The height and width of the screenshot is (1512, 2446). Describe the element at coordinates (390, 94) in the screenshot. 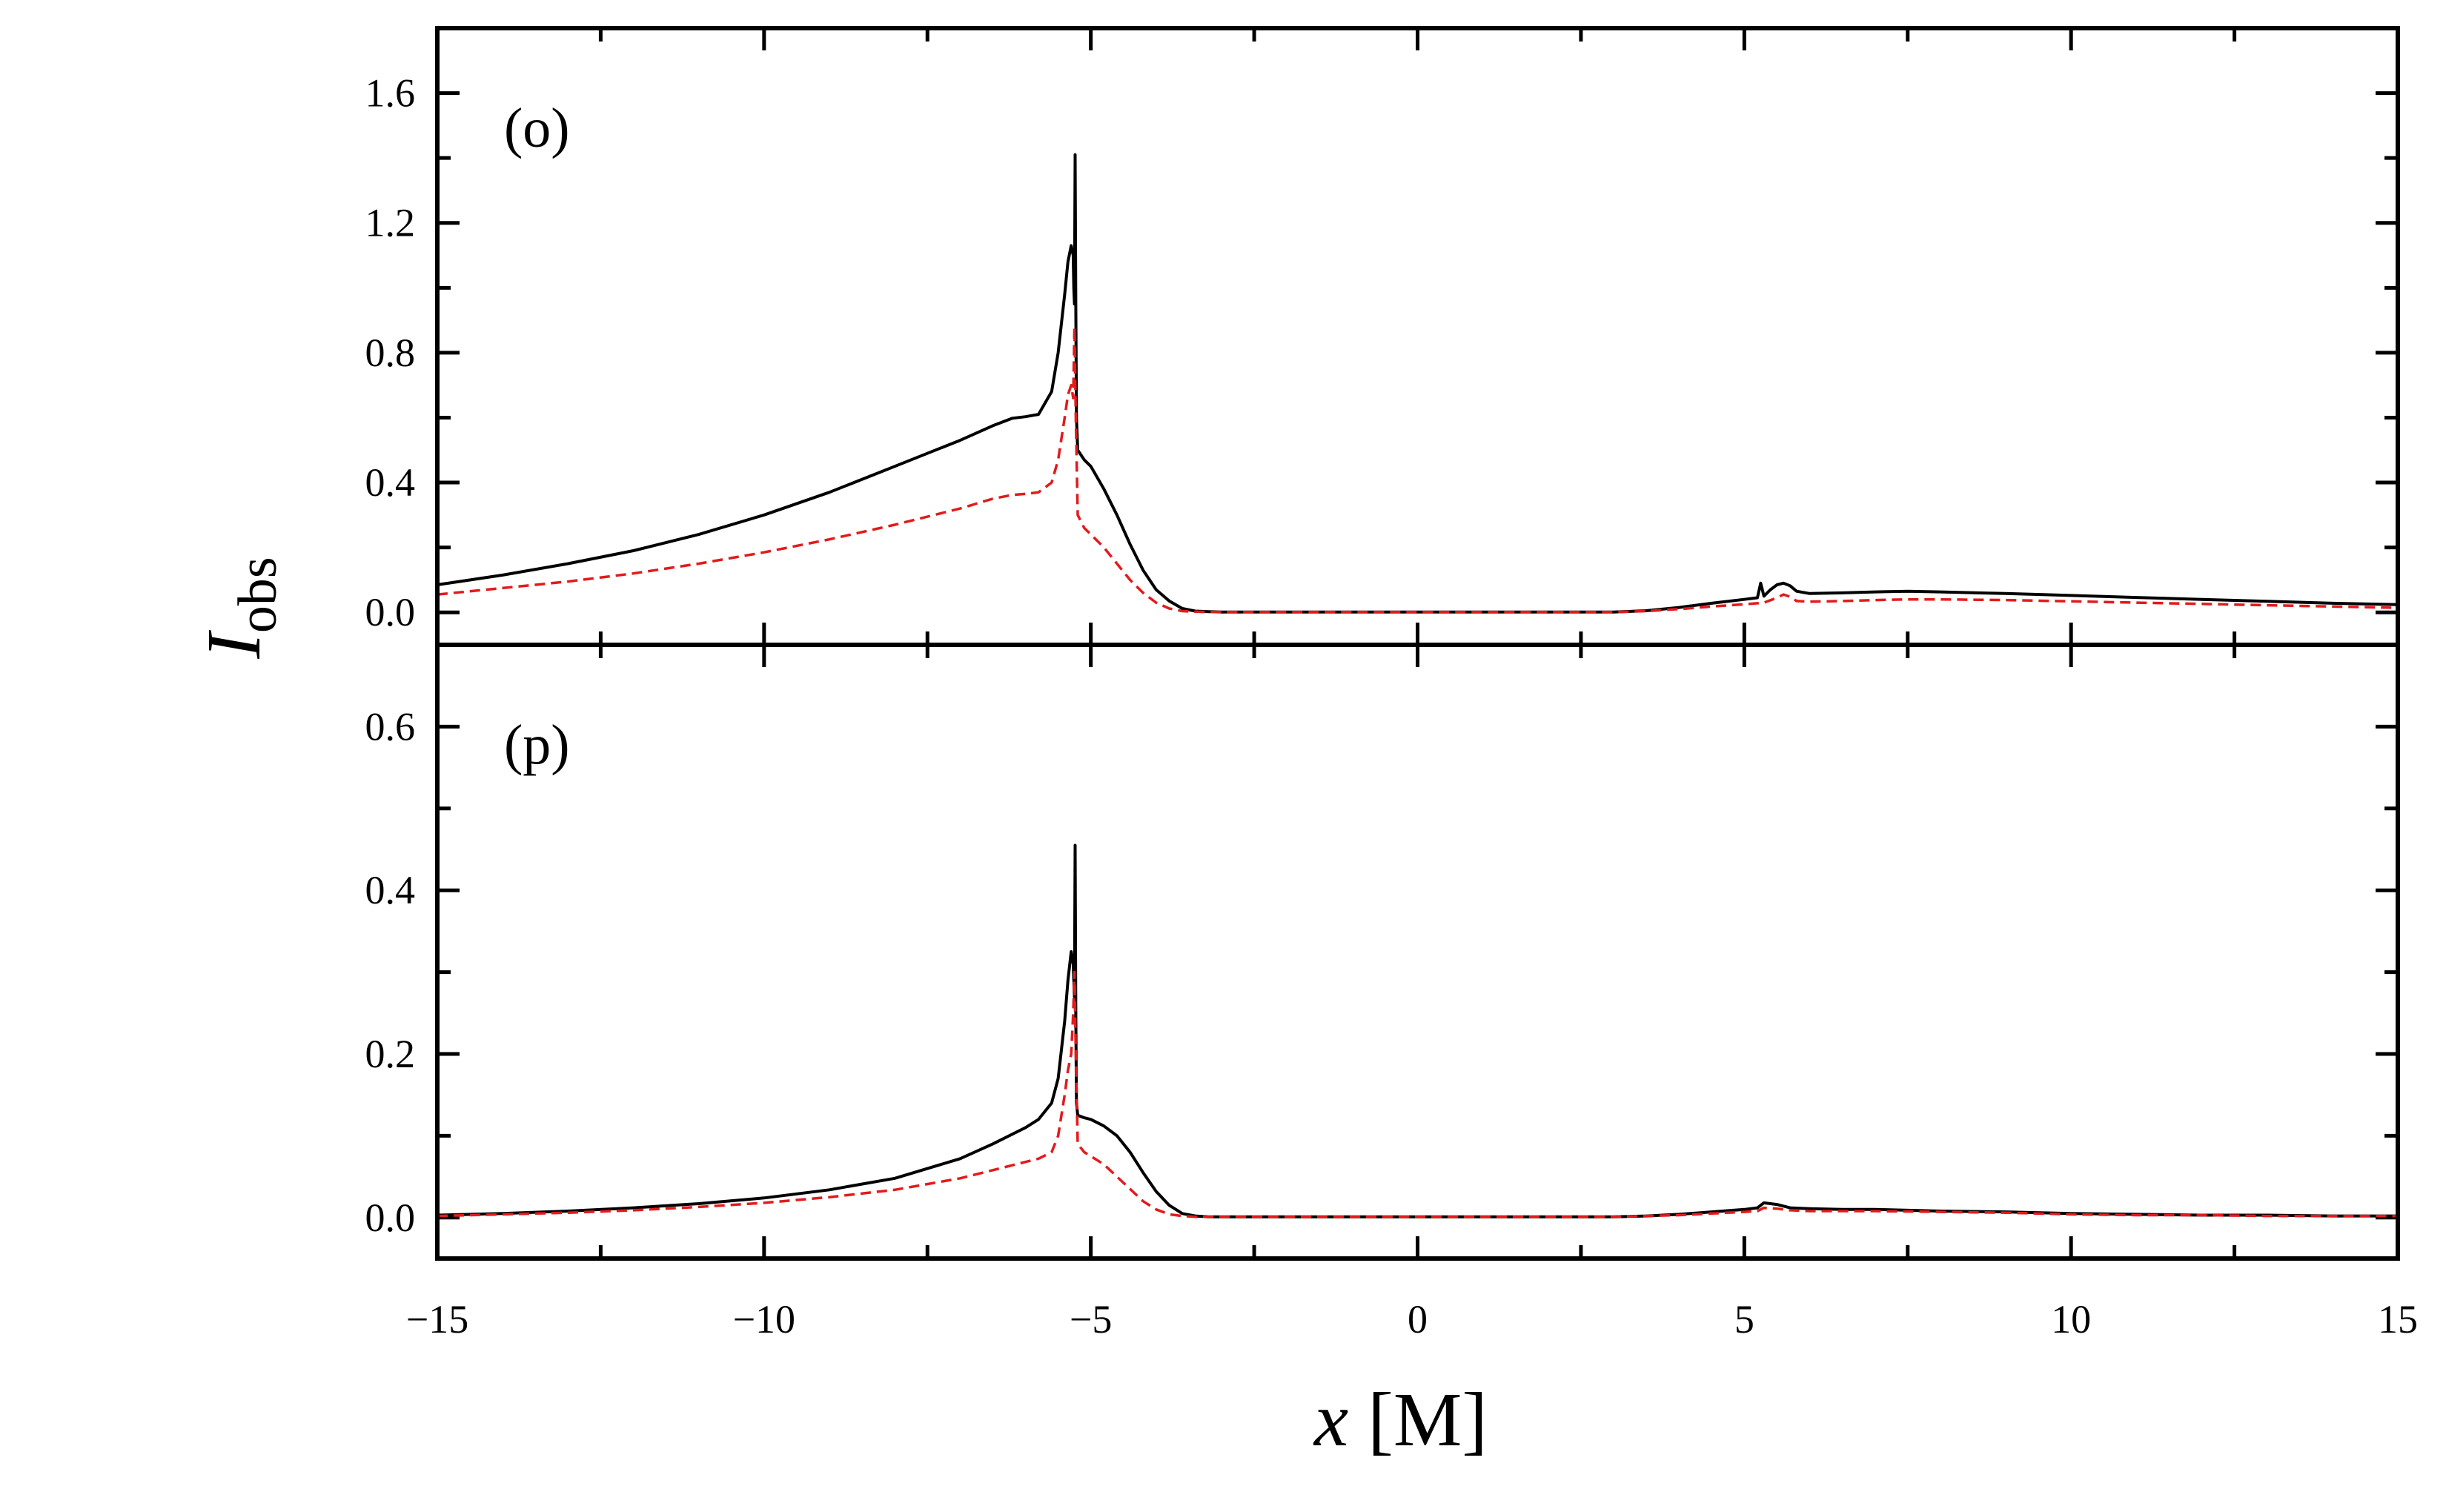

I see `y-tick-label: 1.6` at that location.